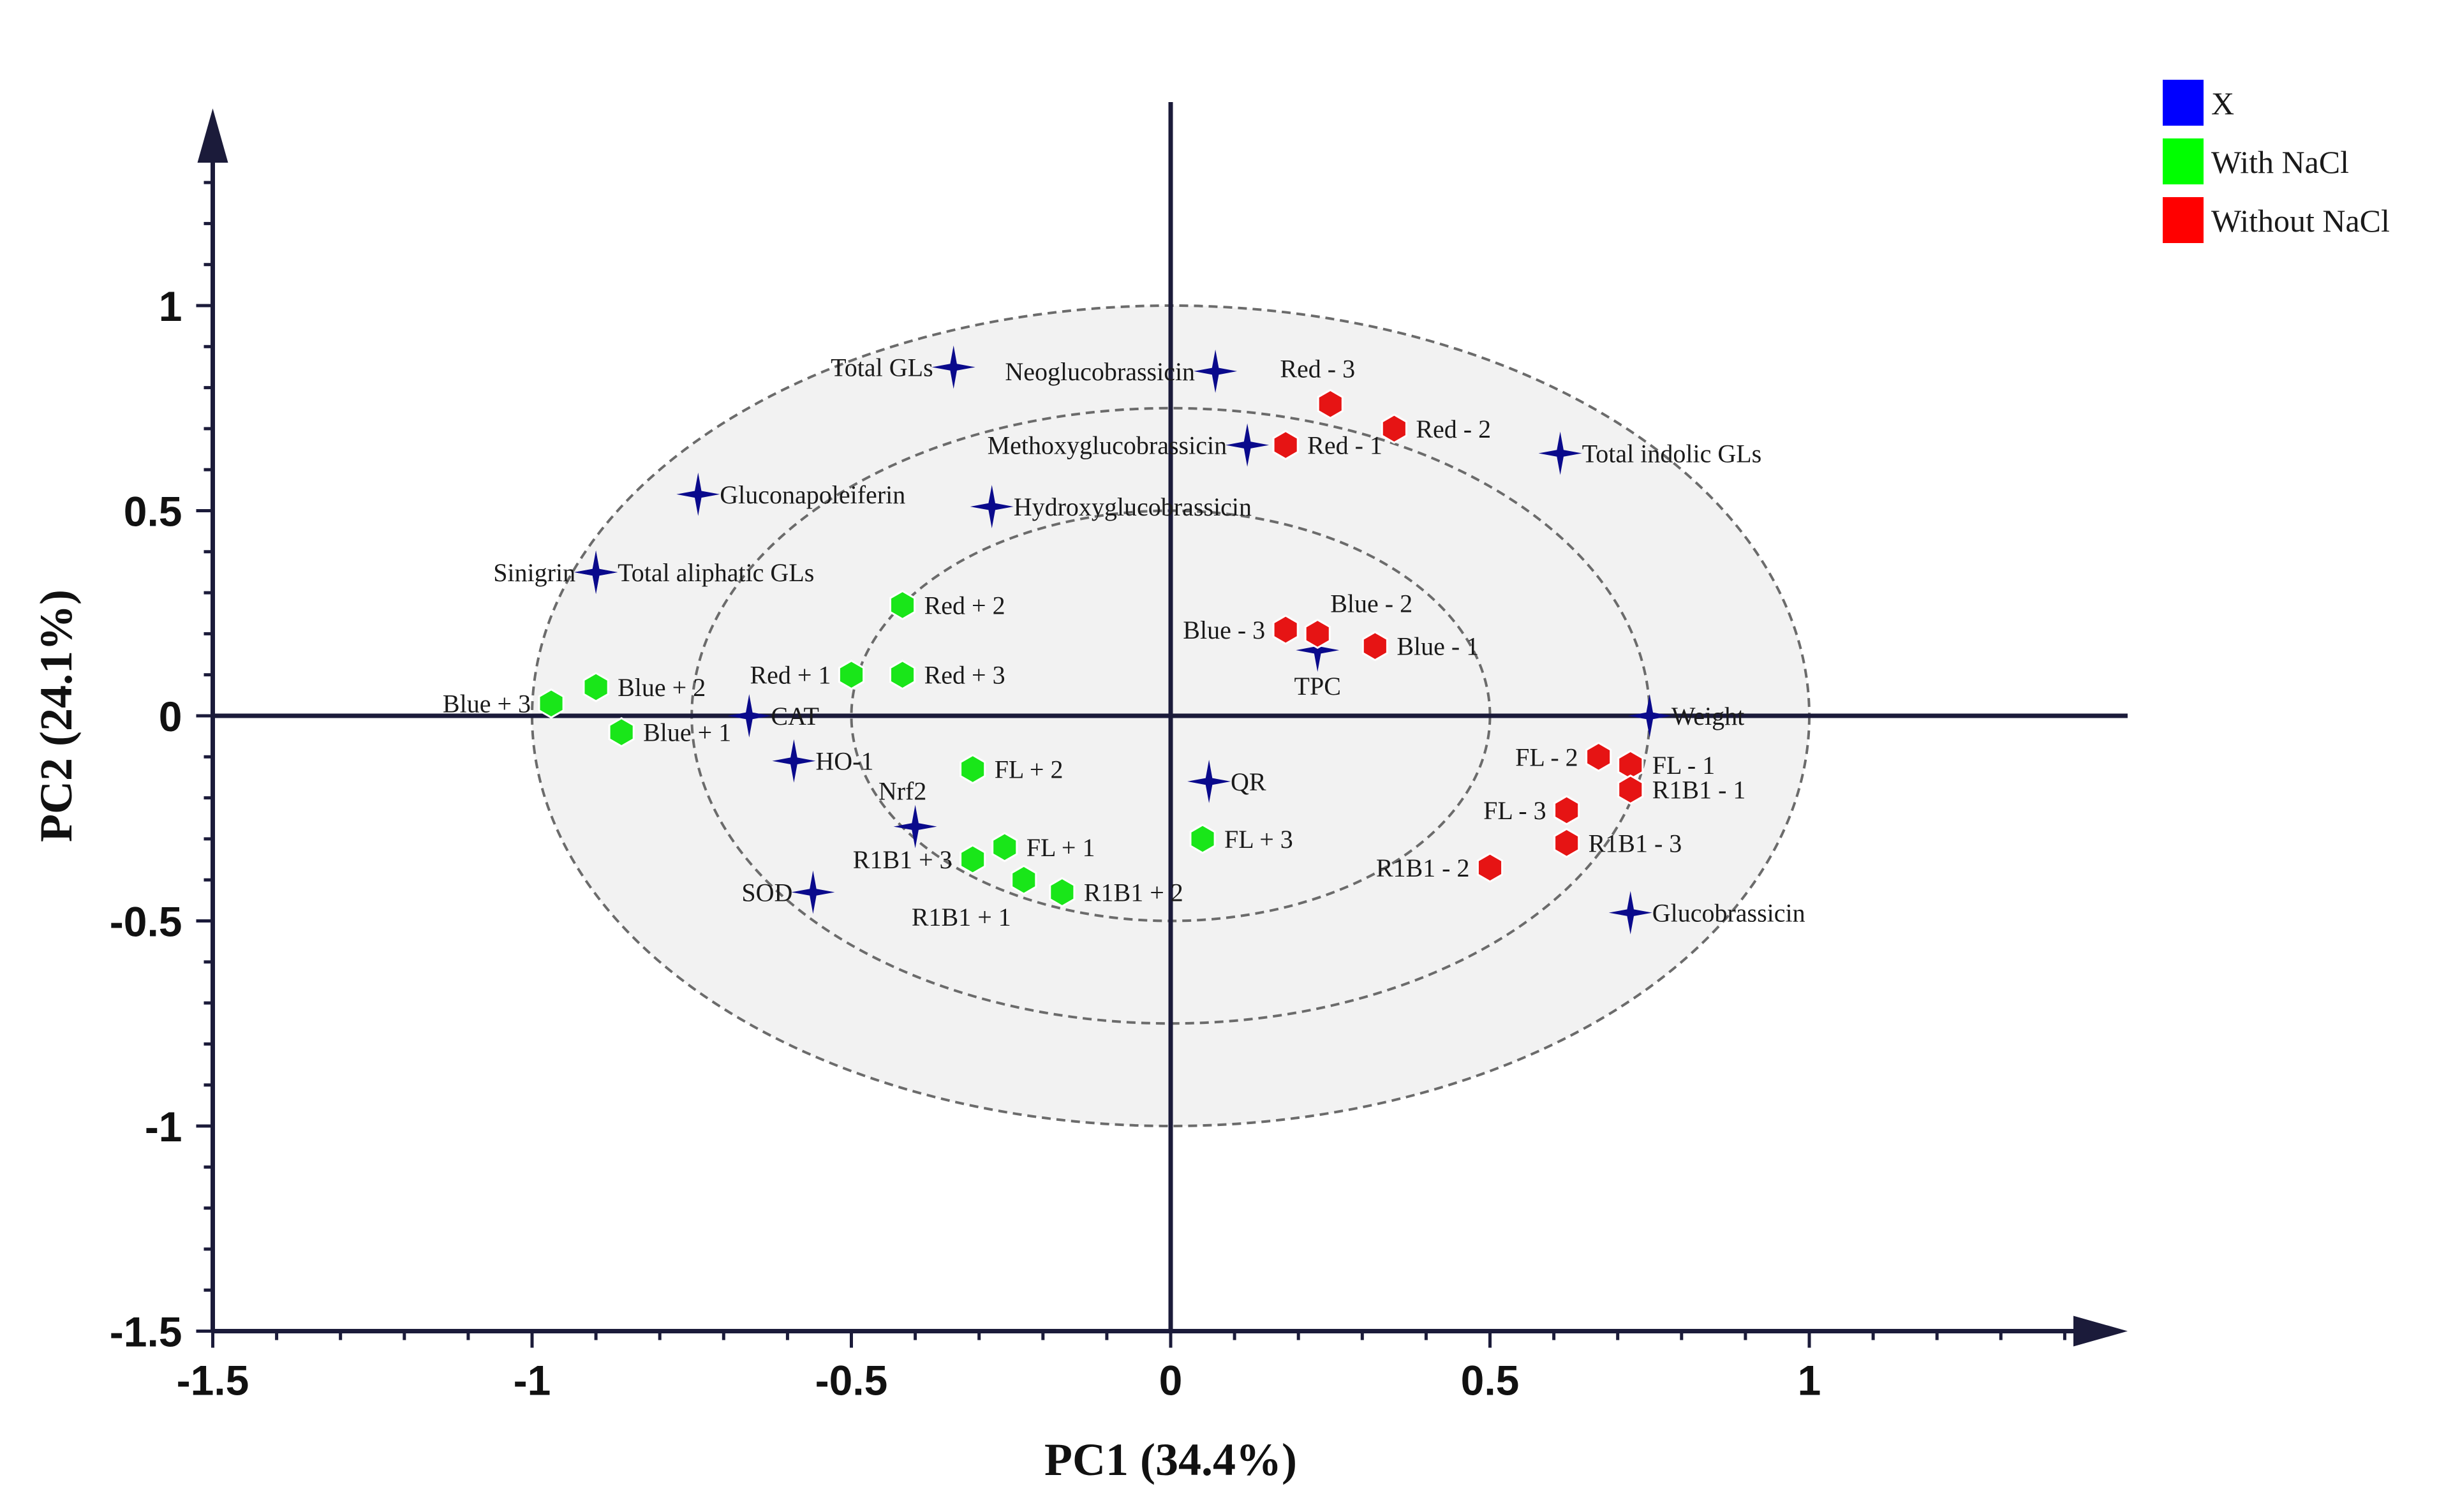 The width and height of the screenshot is (2453, 1512). Describe the element at coordinates (1371, 603) in the screenshot. I see `point-label: Blue - 2` at that location.